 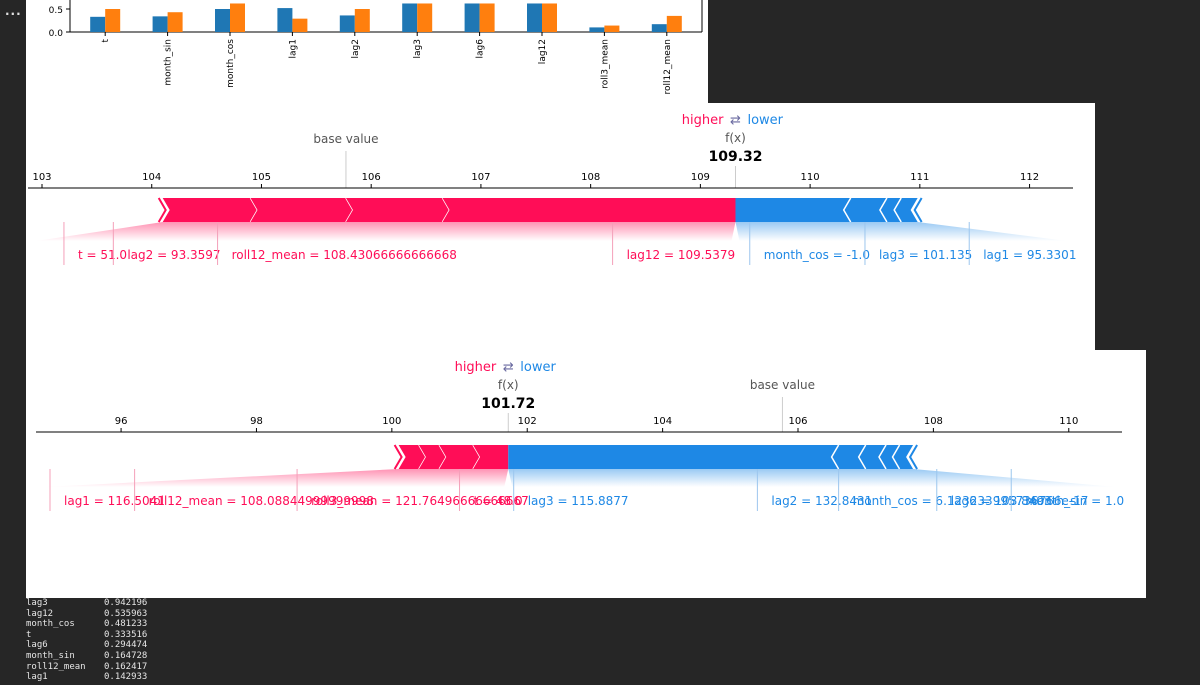 I want to click on output-feature-name: lag12, so click(x=40, y=613).